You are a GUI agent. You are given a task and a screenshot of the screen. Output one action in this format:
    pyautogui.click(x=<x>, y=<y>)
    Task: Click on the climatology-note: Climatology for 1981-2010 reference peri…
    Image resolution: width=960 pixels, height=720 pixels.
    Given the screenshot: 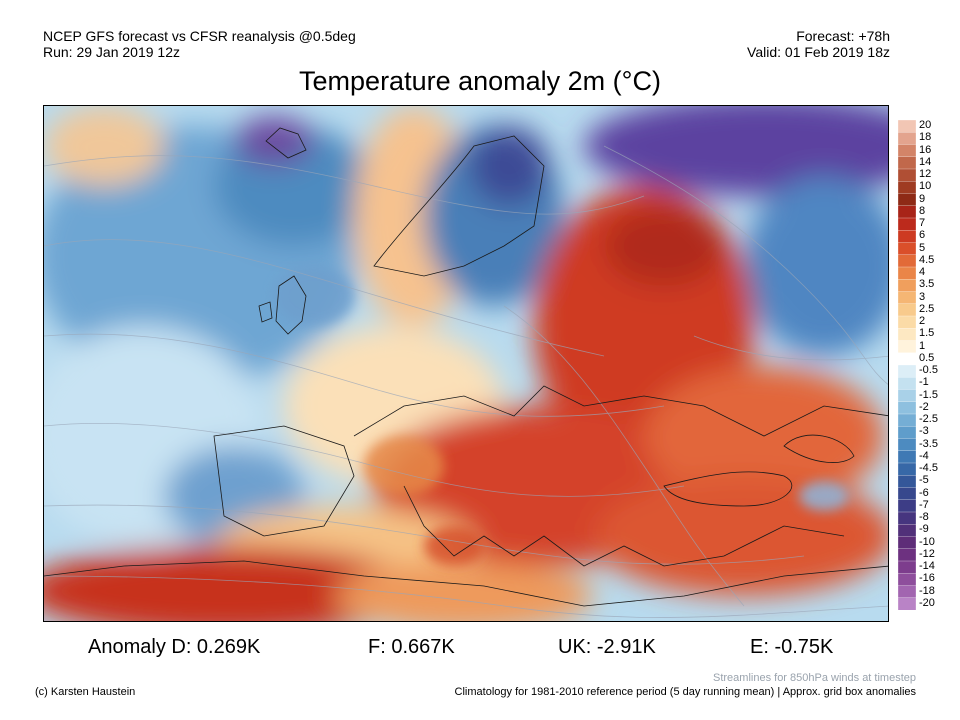 What is the action you would take?
    pyautogui.click(x=685, y=692)
    